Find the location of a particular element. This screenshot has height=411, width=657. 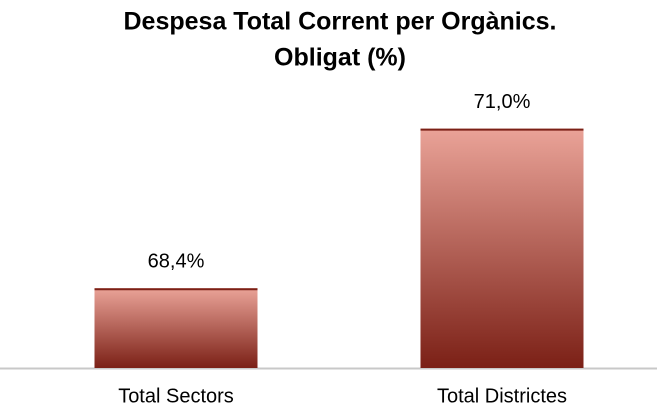

value-label: 71,0% is located at coordinates (502, 102).